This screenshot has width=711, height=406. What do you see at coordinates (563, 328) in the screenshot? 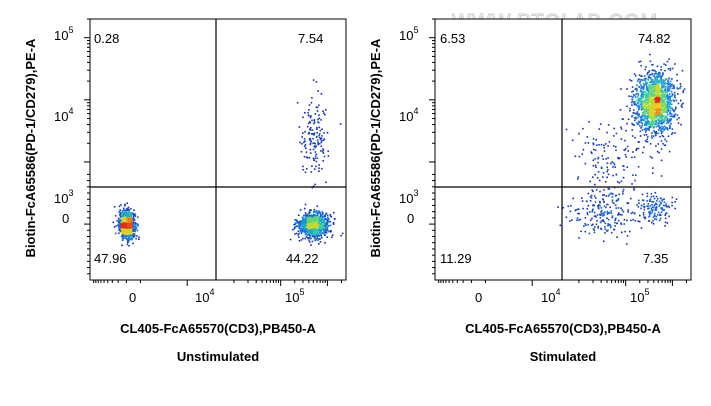
I see `x-axis-title: CL405-FcA65570(CD3),PB450-A` at bounding box center [563, 328].